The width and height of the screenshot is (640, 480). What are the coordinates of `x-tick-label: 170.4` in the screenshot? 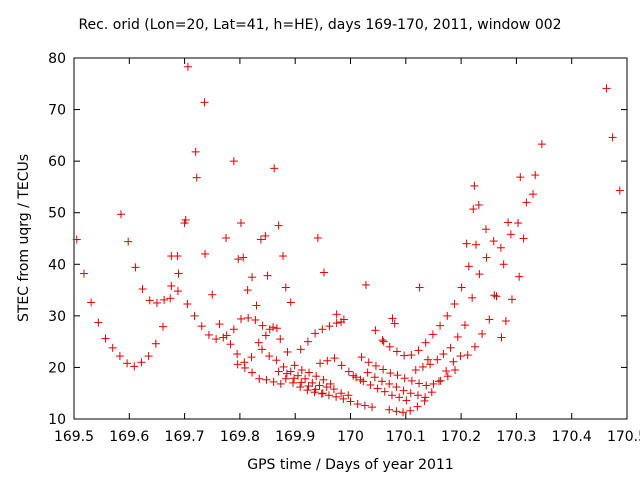 It's located at (572, 437).